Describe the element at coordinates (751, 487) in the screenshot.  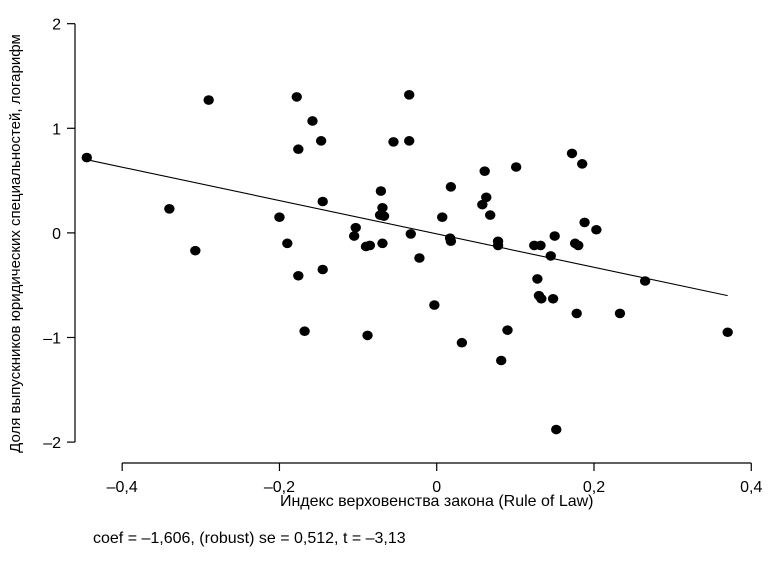
I see `x-tick-label: 0,4` at that location.